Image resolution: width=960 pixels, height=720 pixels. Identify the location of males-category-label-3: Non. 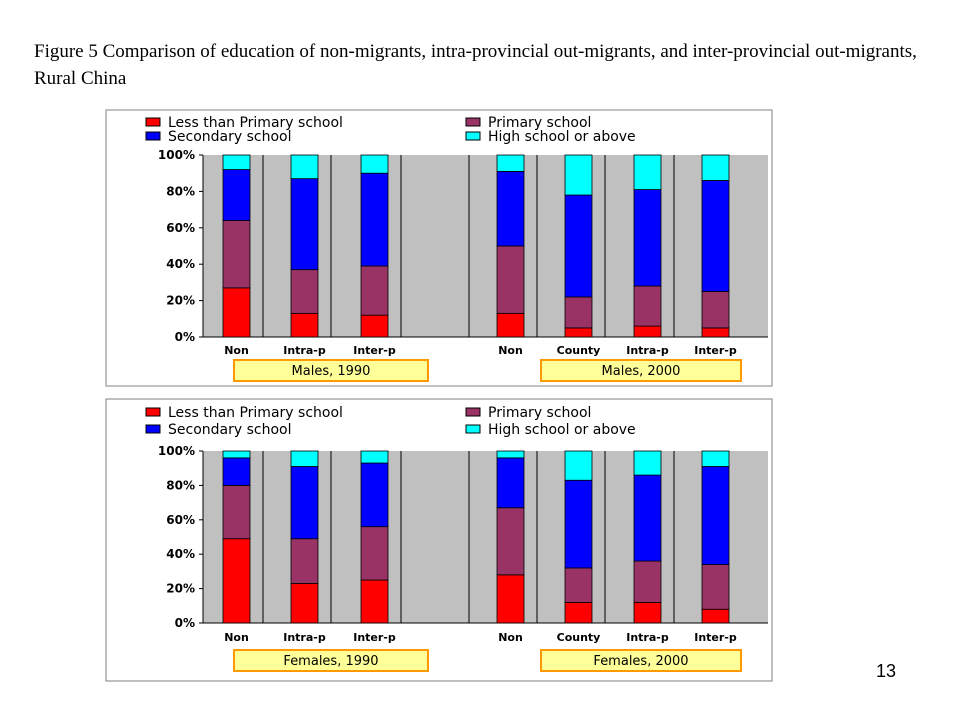
(510, 350).